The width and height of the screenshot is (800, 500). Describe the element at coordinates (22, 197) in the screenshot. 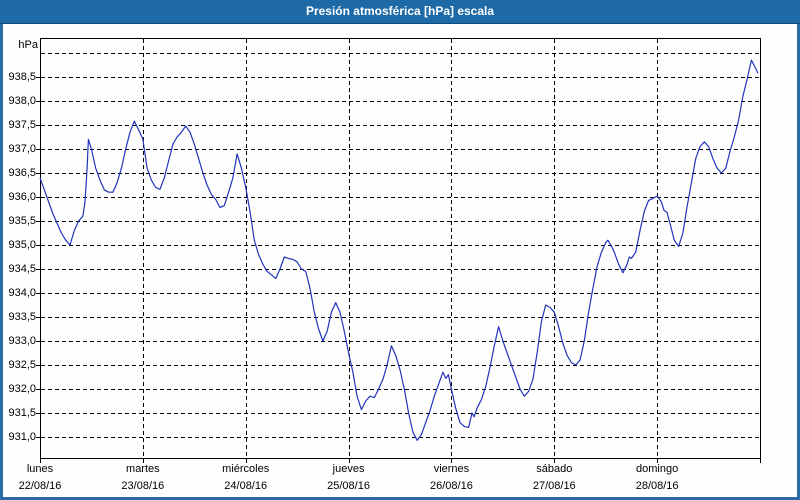

I see `y-tick-label: 936,0` at that location.